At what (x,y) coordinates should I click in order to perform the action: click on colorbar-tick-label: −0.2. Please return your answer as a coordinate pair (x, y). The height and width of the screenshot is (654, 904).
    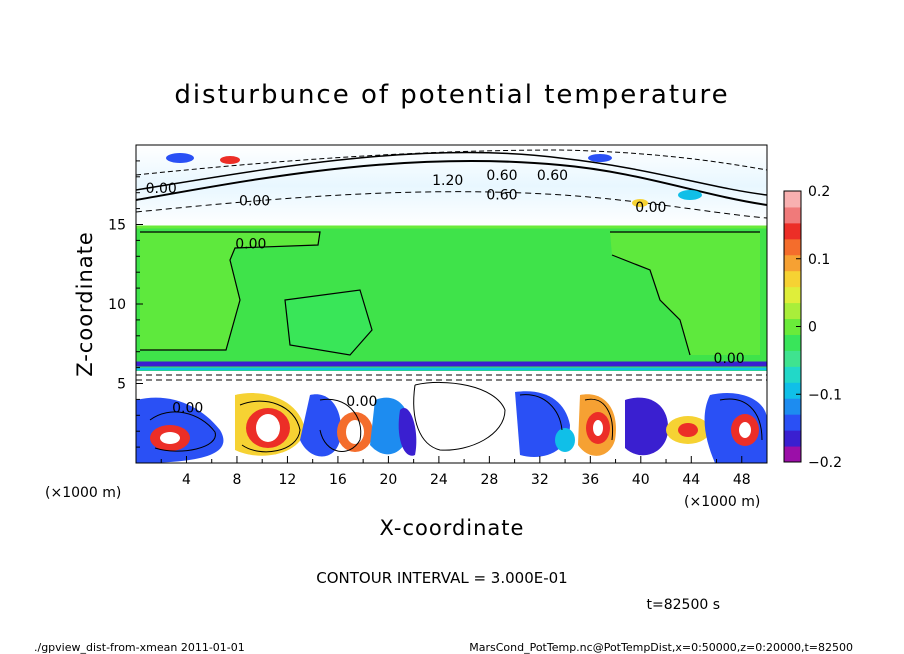
    Looking at the image, I should click on (825, 463).